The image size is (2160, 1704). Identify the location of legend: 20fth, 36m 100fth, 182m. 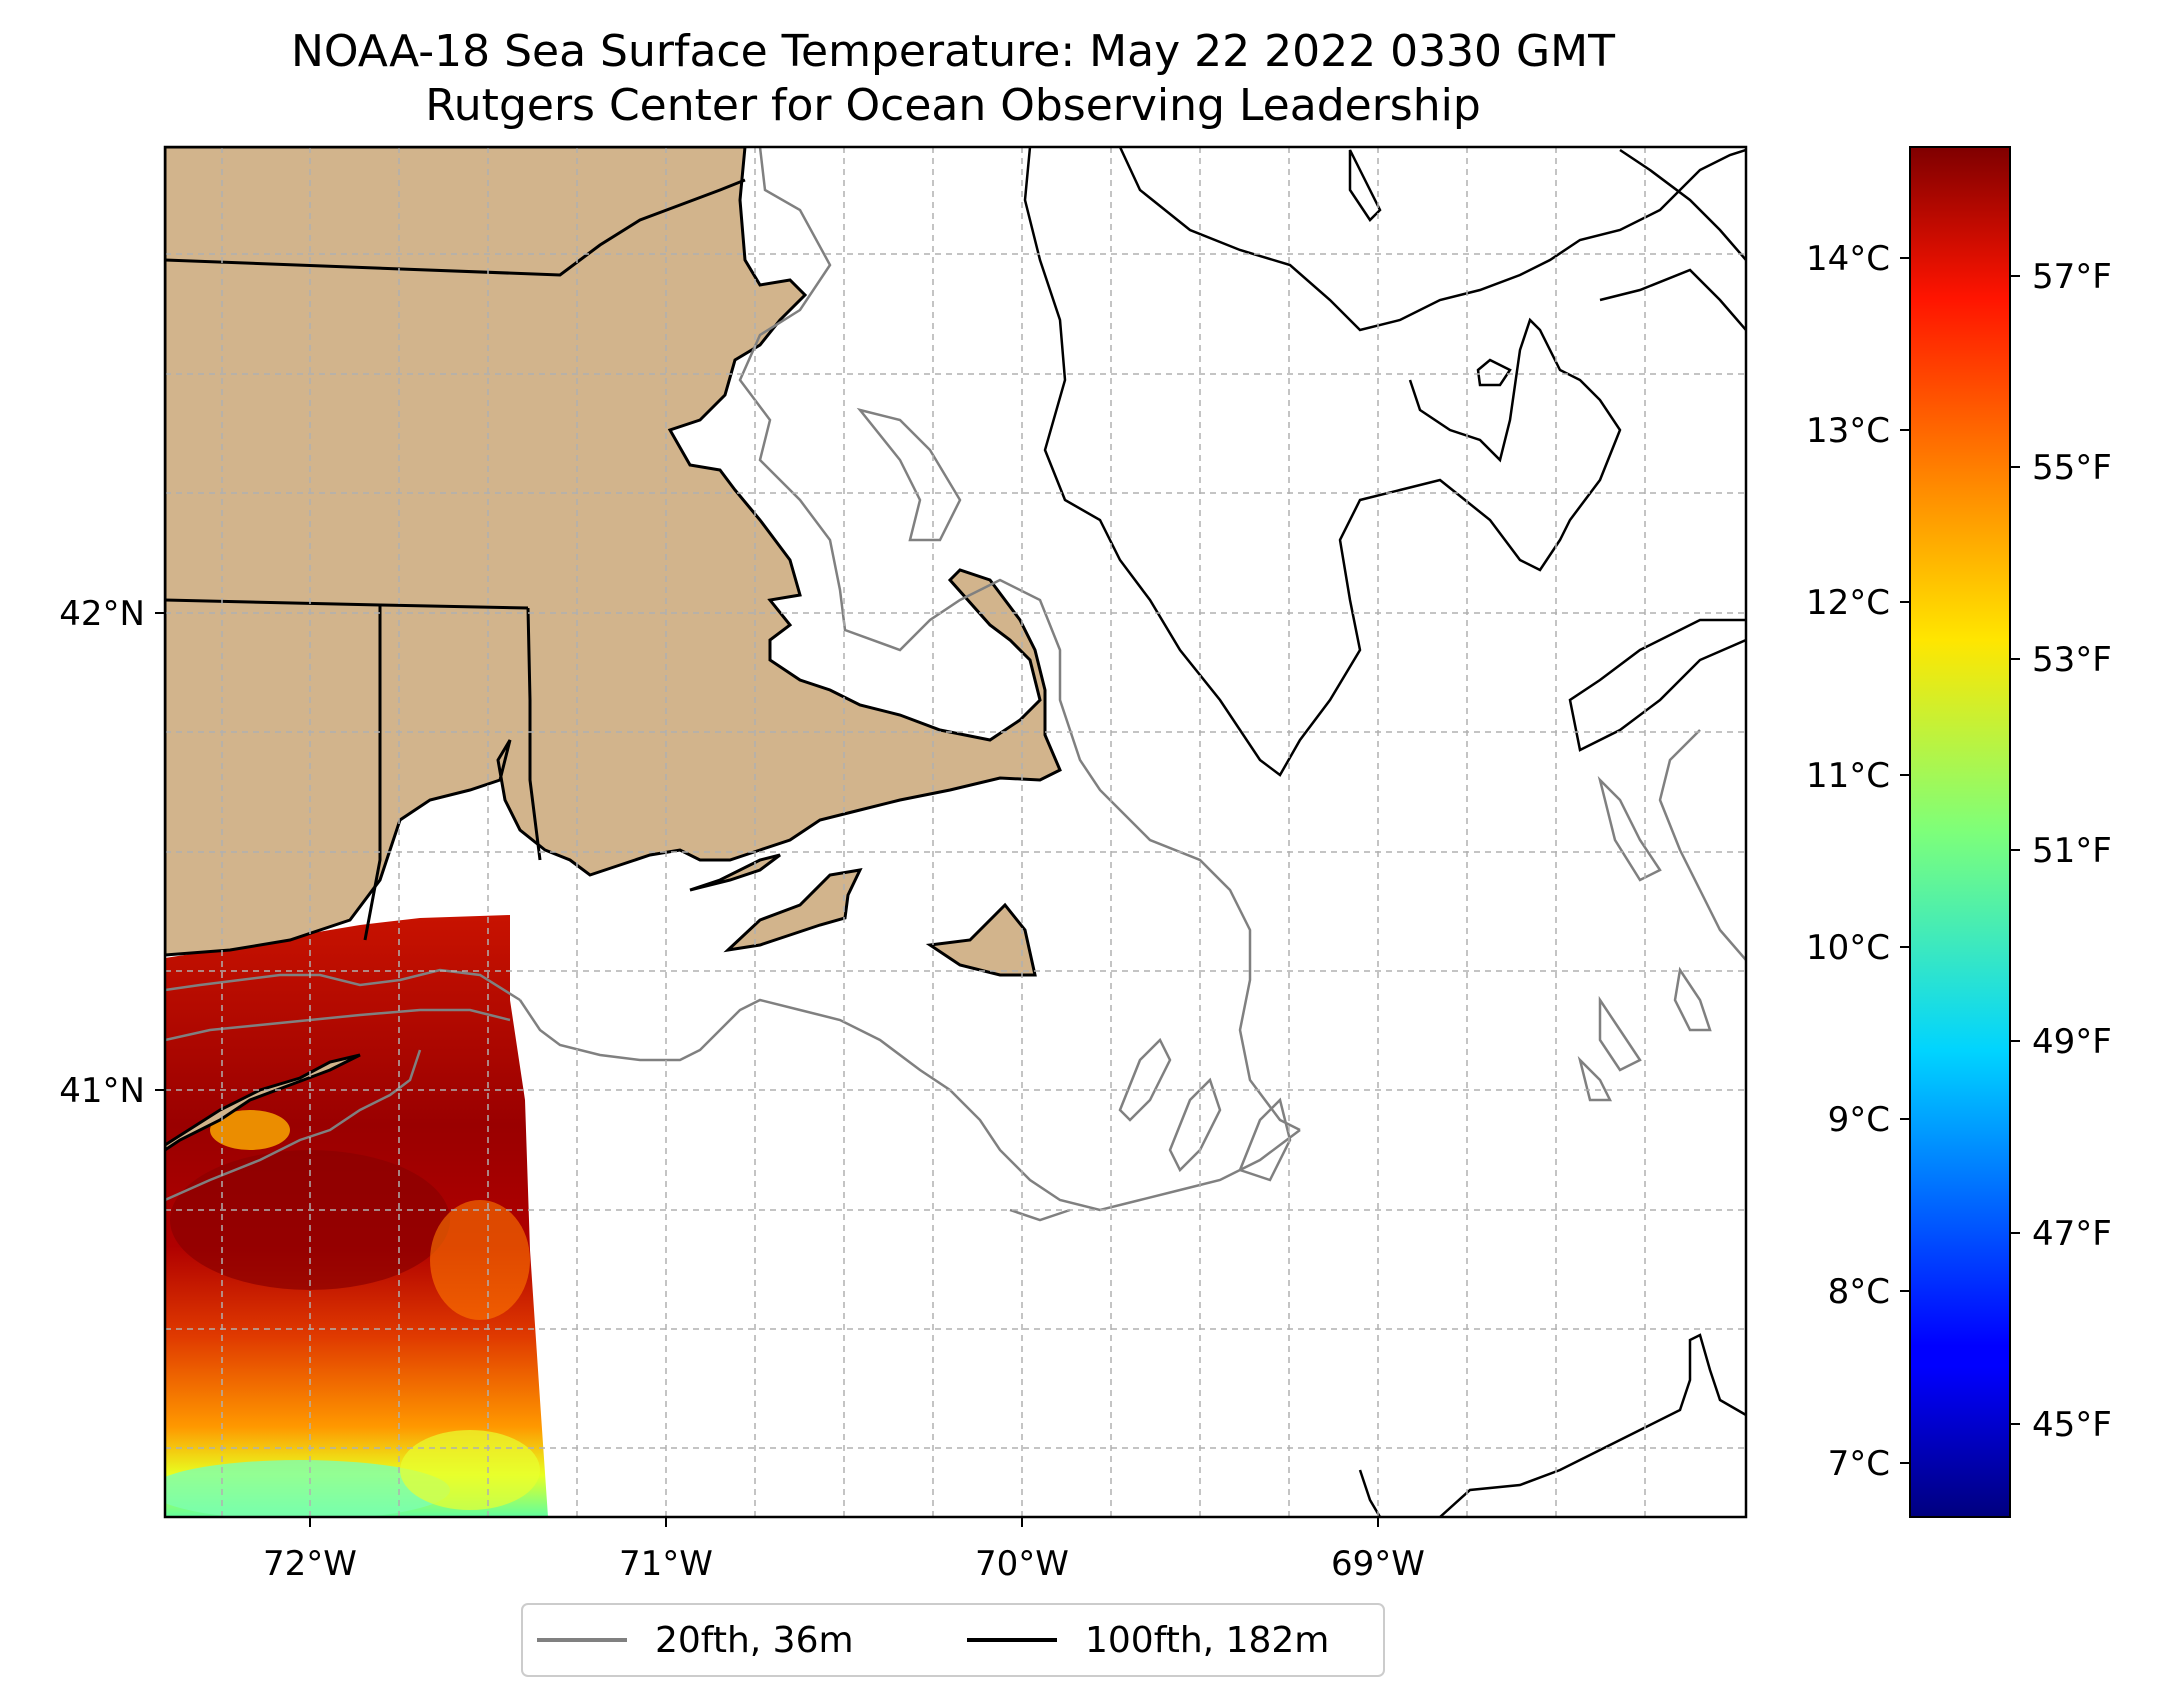
(953, 1640).